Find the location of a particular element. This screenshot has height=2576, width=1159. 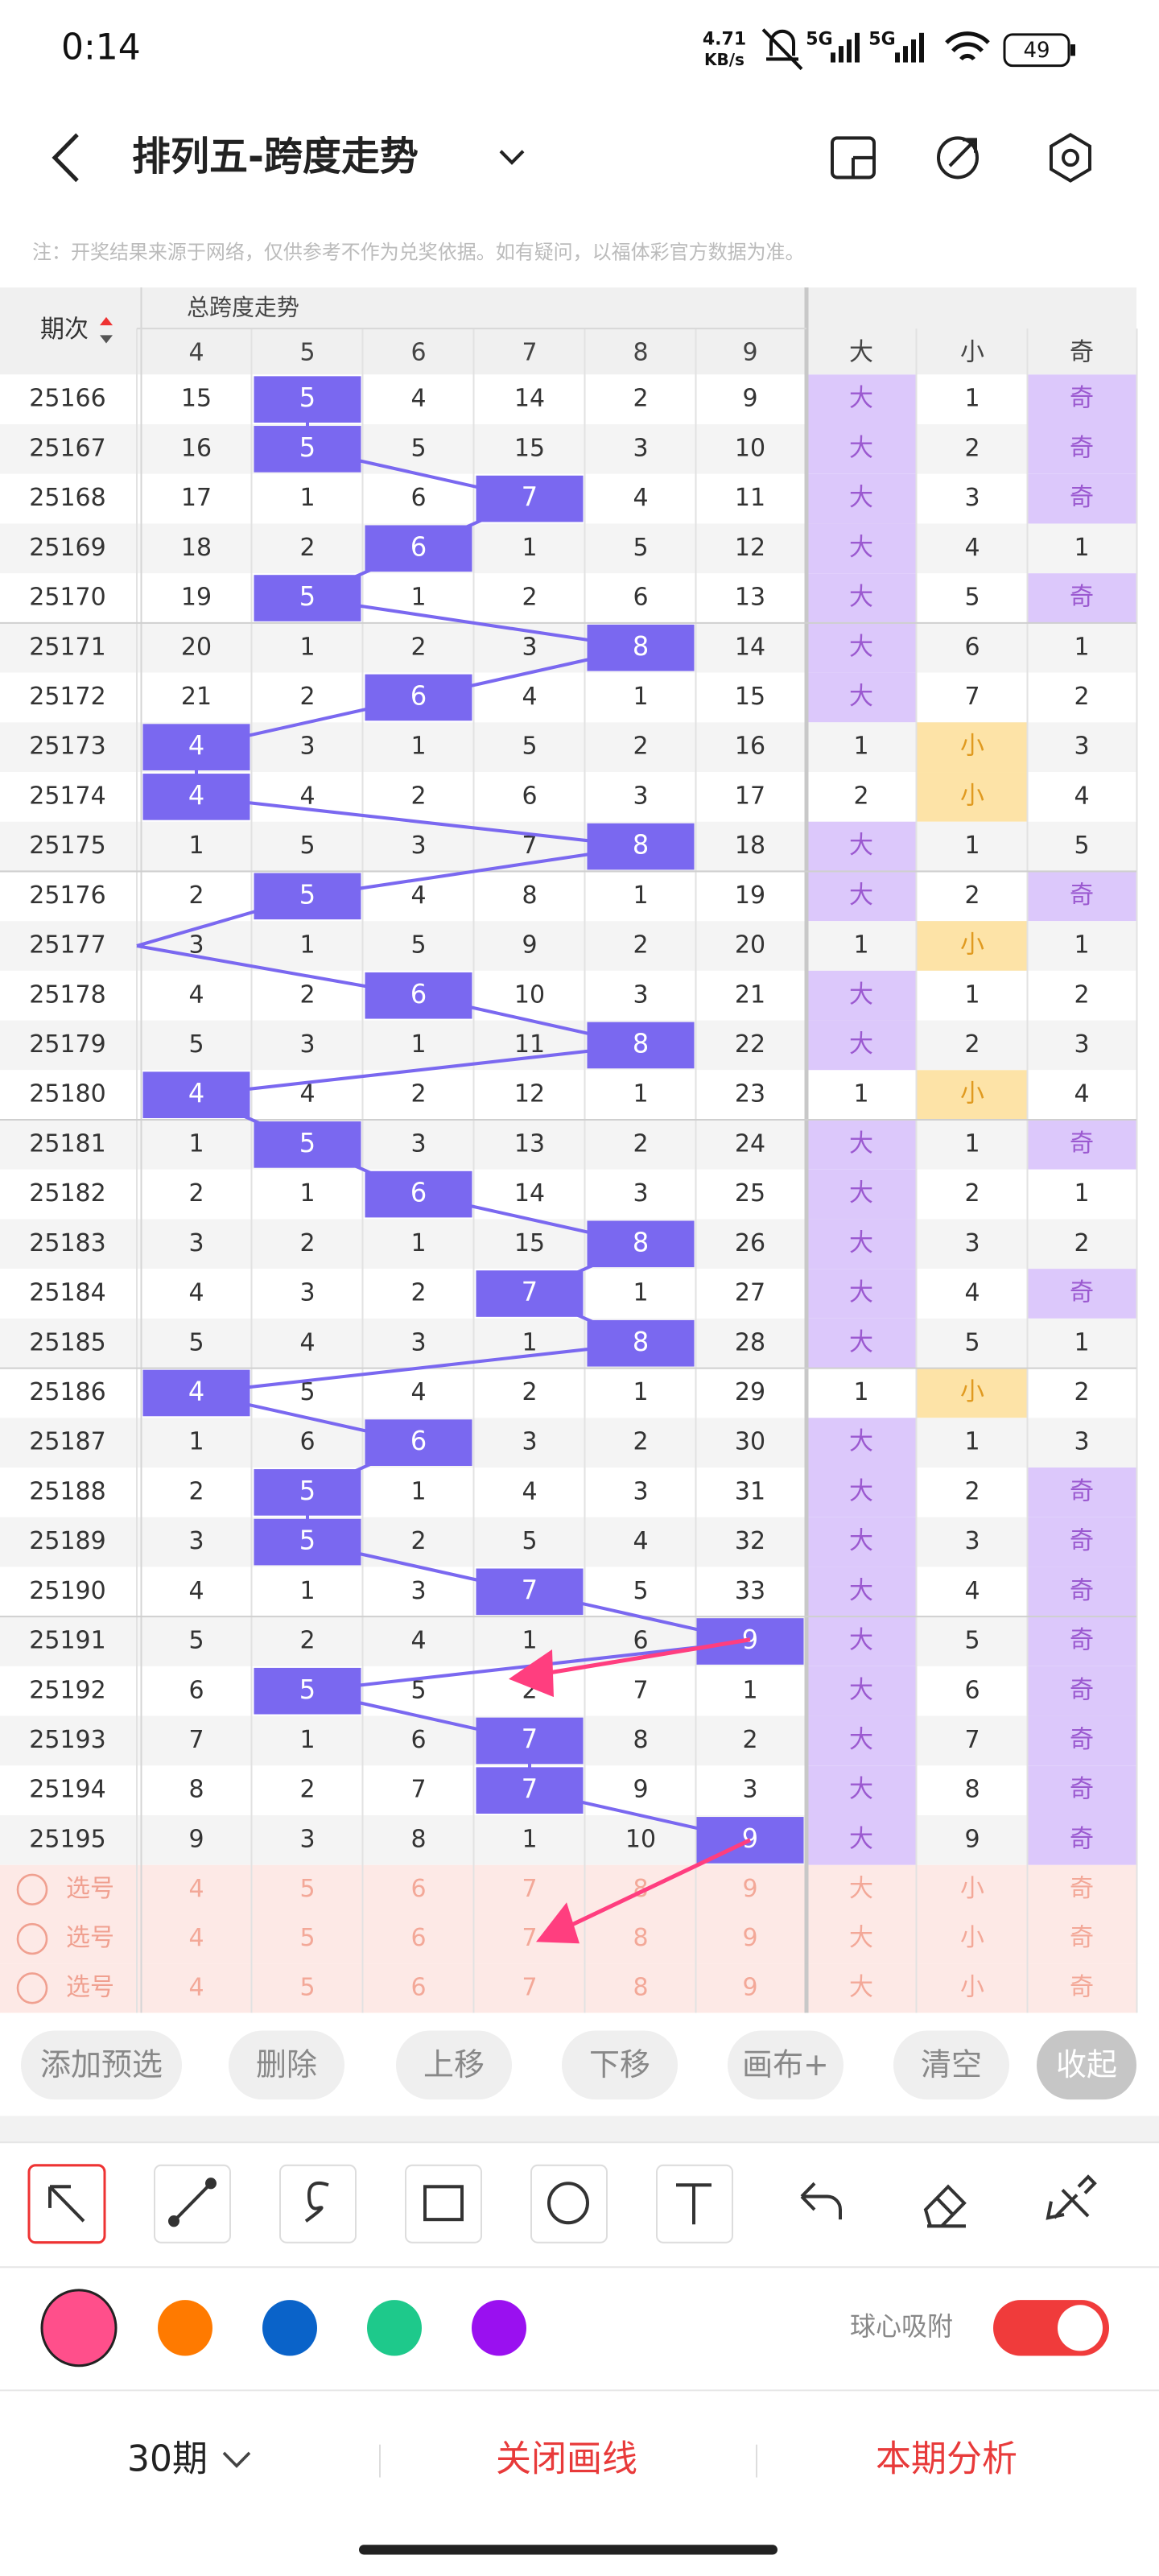

layout-button is located at coordinates (853, 158).